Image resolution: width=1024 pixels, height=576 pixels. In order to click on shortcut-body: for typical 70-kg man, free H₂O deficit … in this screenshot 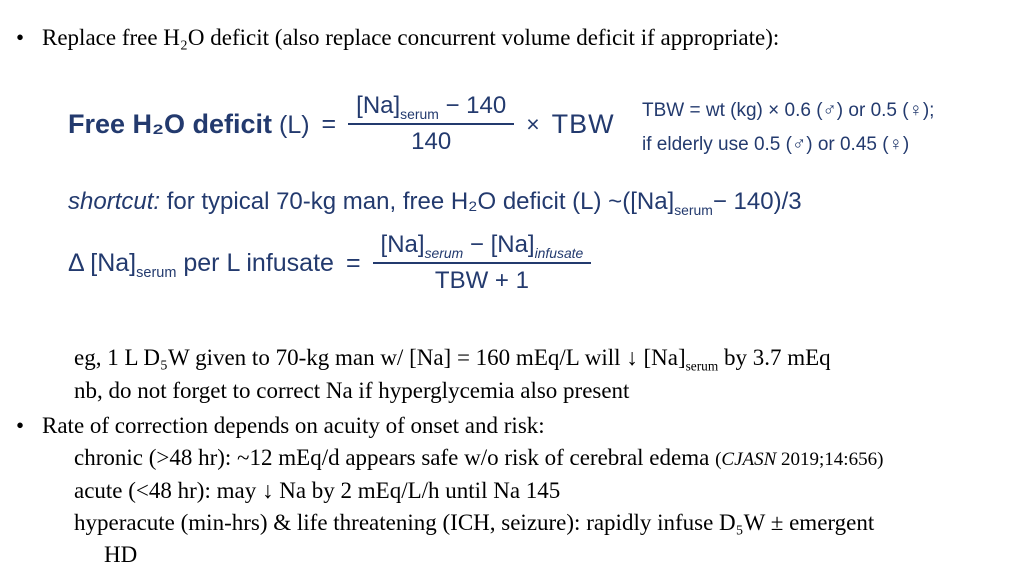, I will do `click(417, 201)`.